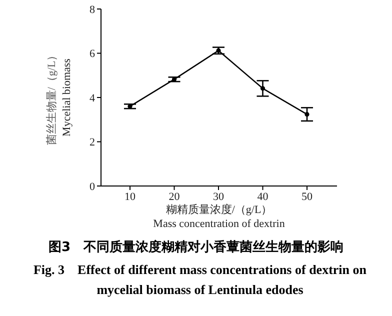 This screenshot has height=316, width=392. Describe the element at coordinates (199, 279) in the screenshot. I see `text: Fig. 3 Effect of different mass concentrations of dextrin on mycelial biomass of Lentinula edodes` at that location.